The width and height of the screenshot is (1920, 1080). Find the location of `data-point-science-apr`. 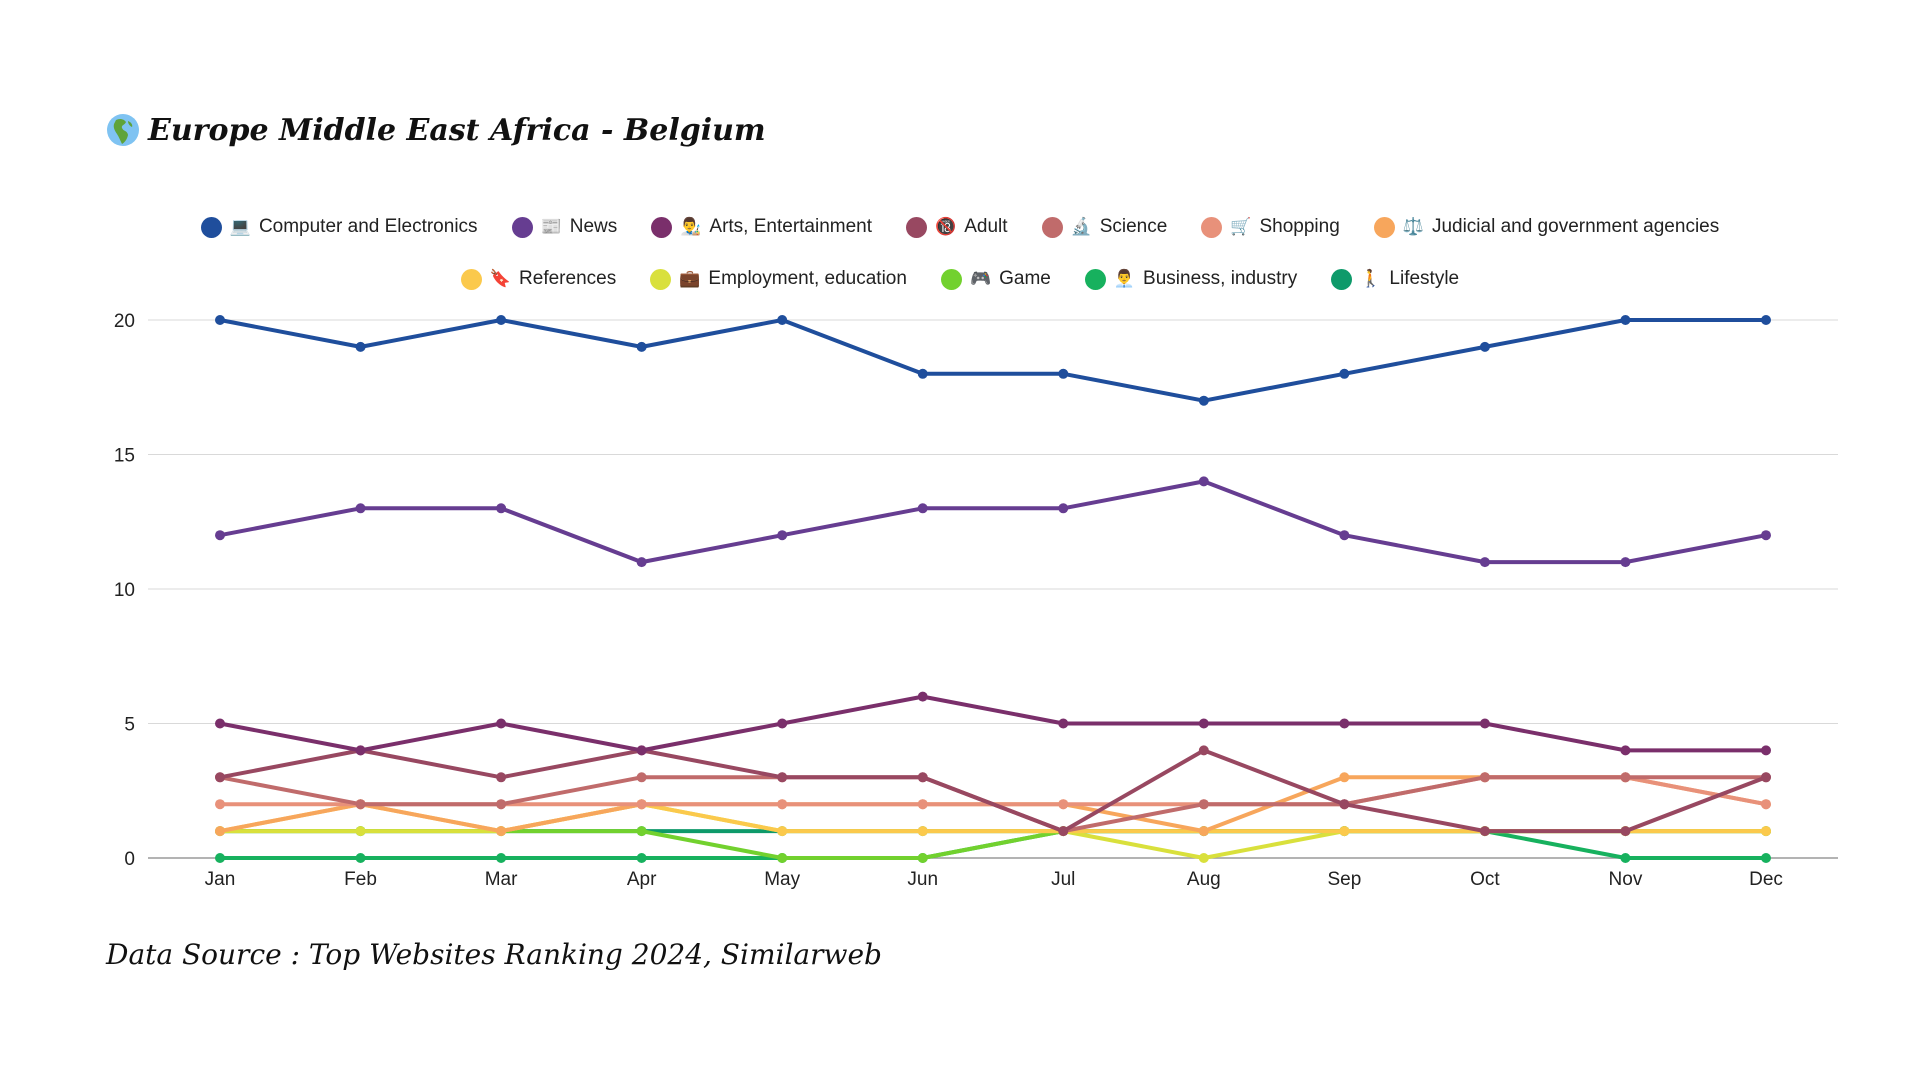

data-point-science-apr is located at coordinates (641, 777).